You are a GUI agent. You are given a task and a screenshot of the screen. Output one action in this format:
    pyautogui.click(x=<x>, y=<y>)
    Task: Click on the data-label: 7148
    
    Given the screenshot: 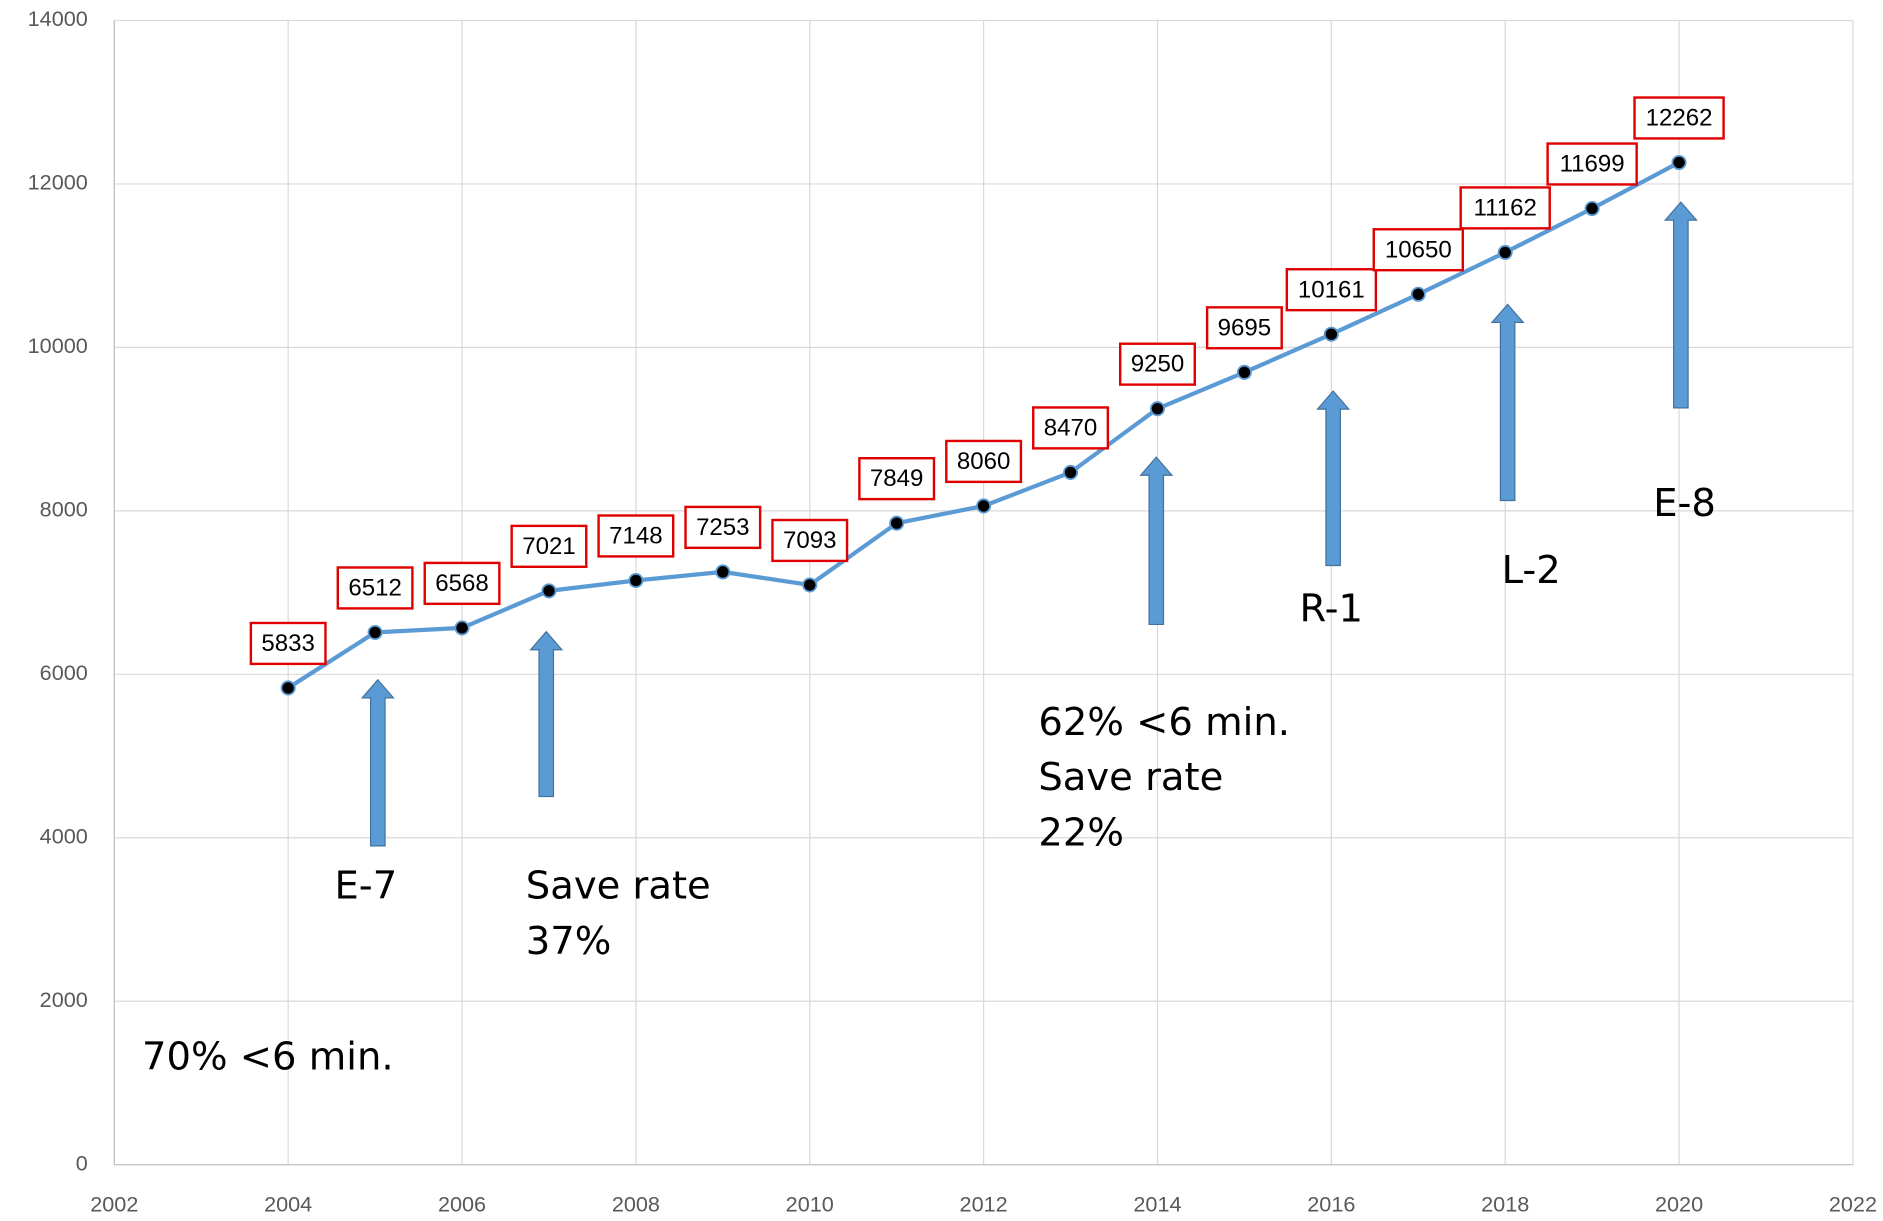 What is the action you would take?
    pyautogui.click(x=636, y=536)
    